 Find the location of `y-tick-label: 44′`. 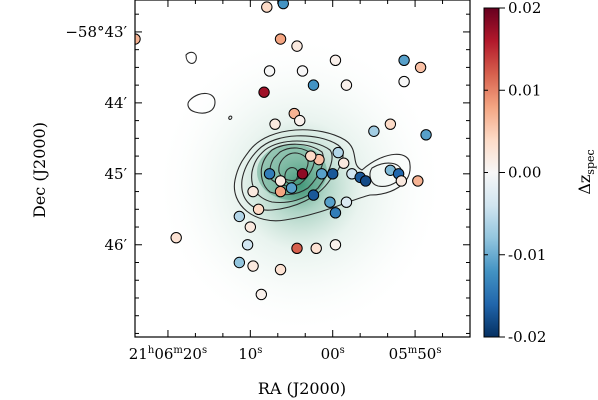

y-tick-label: 44′ is located at coordinates (116, 103).